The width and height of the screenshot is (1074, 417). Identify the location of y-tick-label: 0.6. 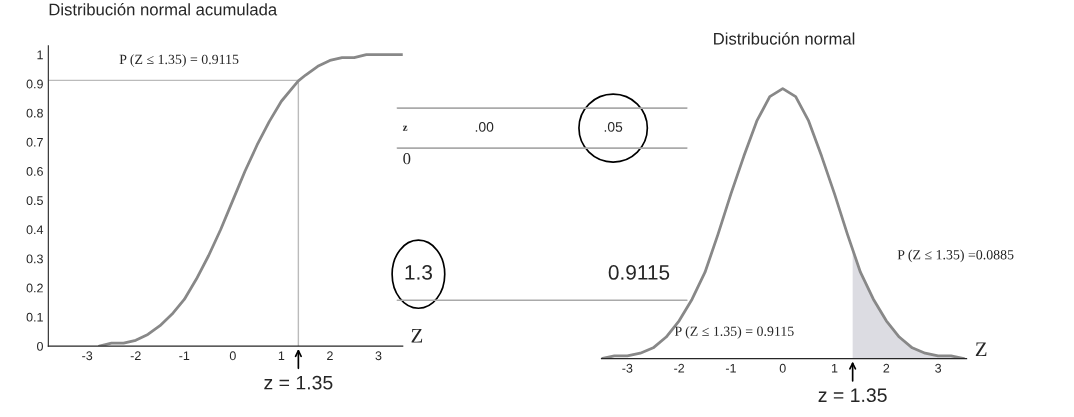
(34, 171).